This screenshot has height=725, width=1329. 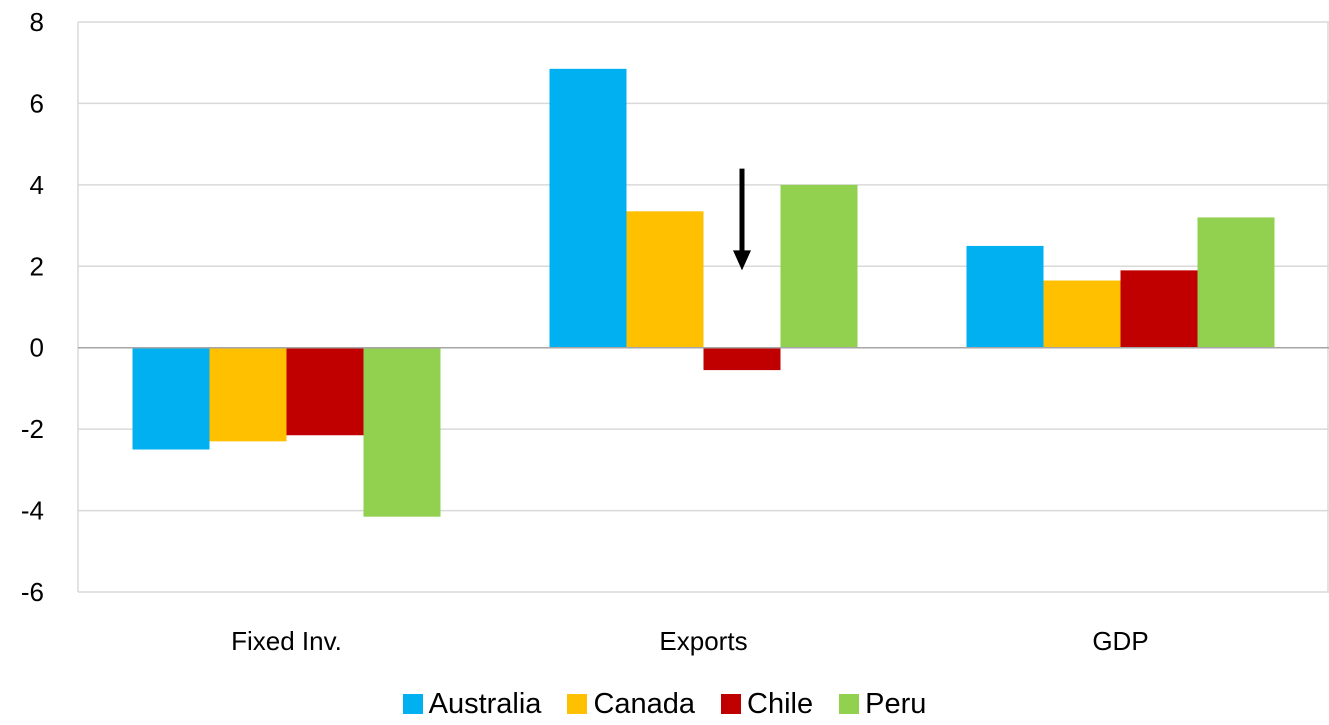 I want to click on legend-item-chile: Chile, so click(x=767, y=703).